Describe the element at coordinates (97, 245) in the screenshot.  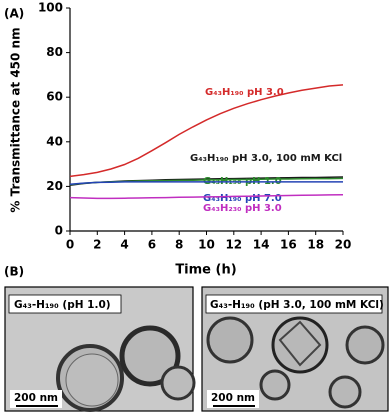
I see `x-tick-label: 2` at that location.